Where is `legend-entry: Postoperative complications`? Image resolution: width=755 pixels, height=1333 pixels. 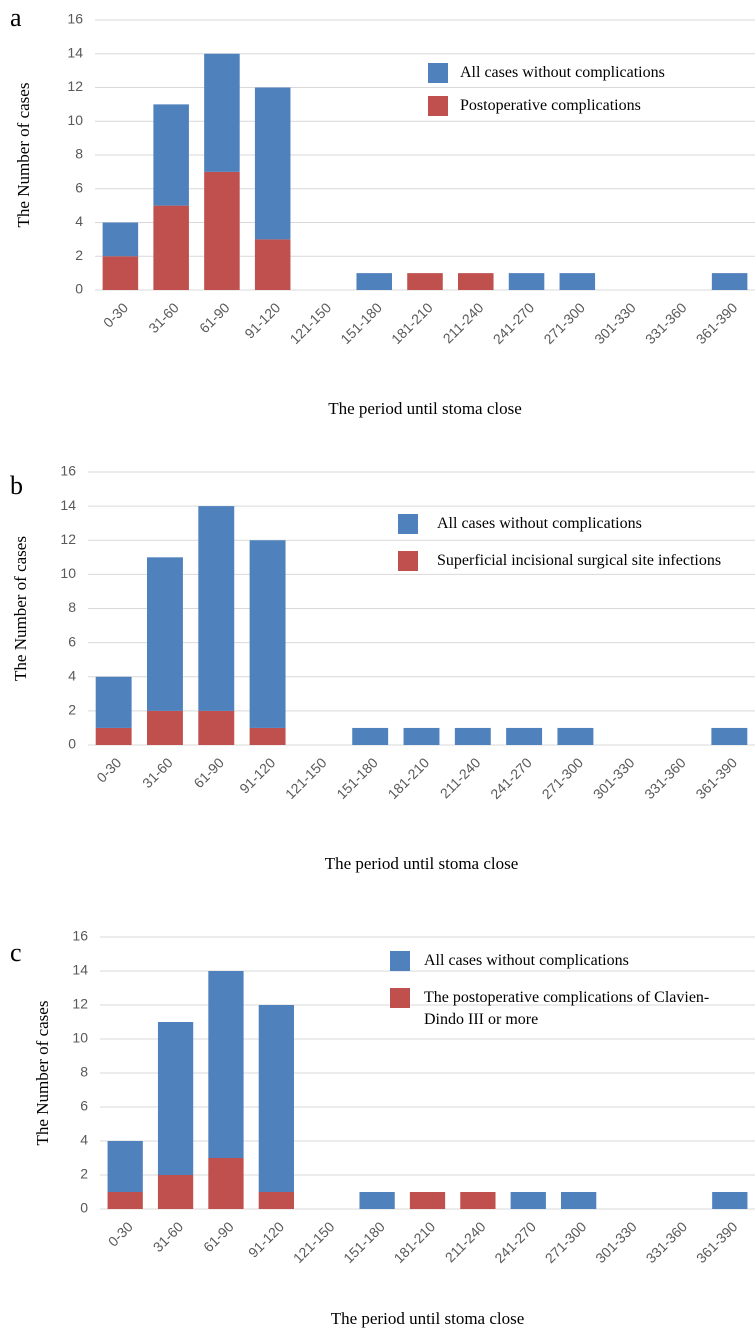
legend-entry: Postoperative complications is located at coordinates (550, 105).